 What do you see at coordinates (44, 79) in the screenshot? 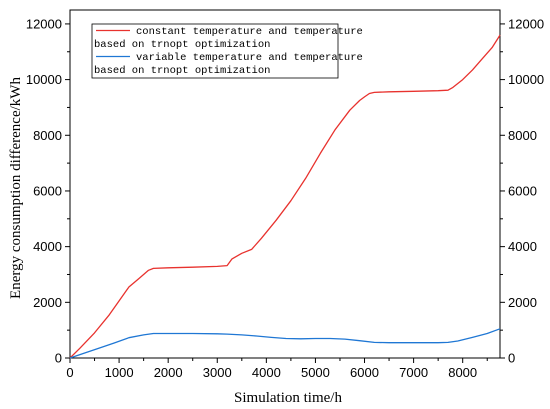
I see `y-tick-label-left: 10000` at bounding box center [44, 79].